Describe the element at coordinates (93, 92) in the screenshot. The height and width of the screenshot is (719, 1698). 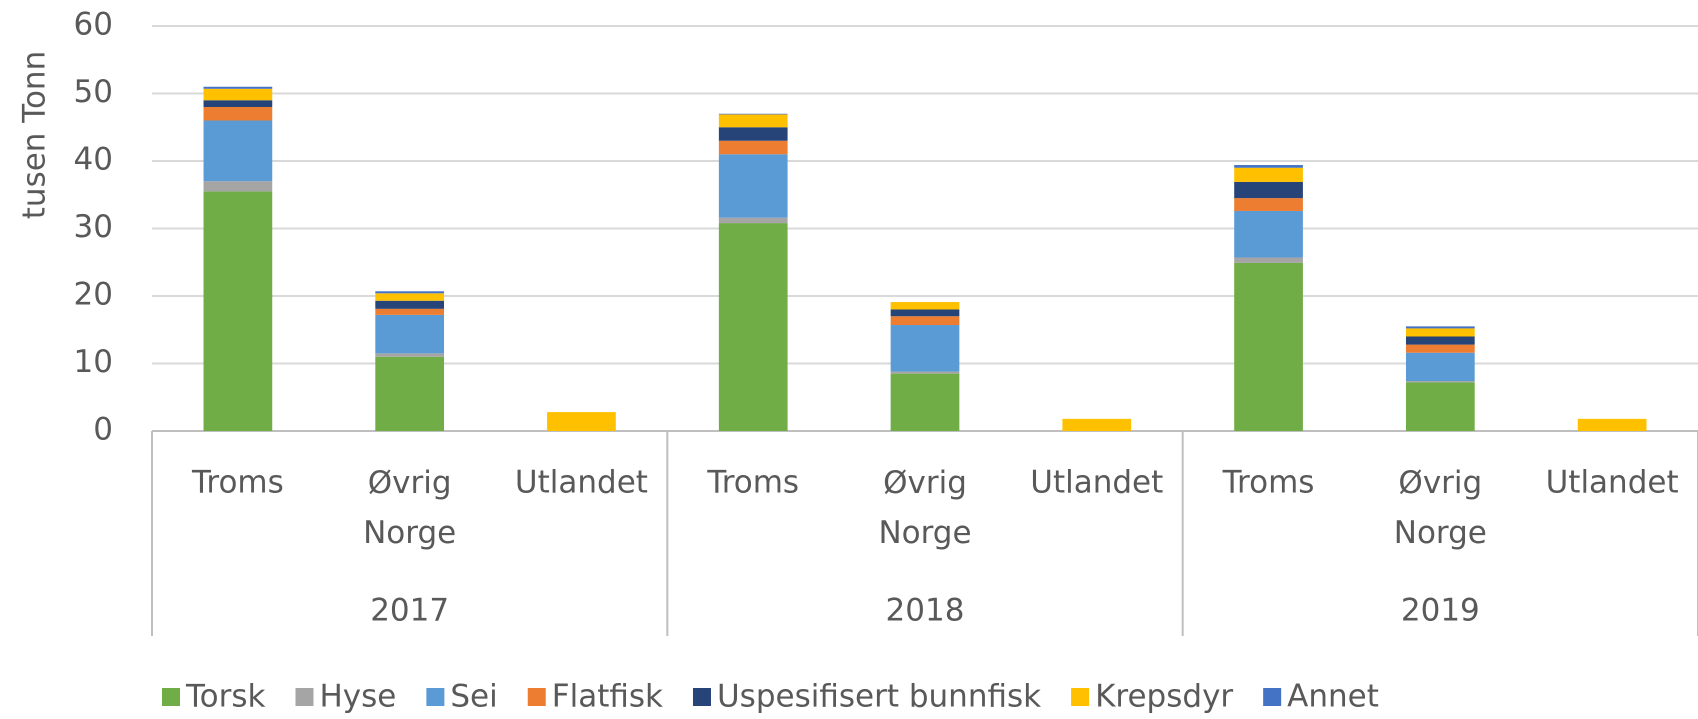
I see `y-tick-label: 50` at that location.